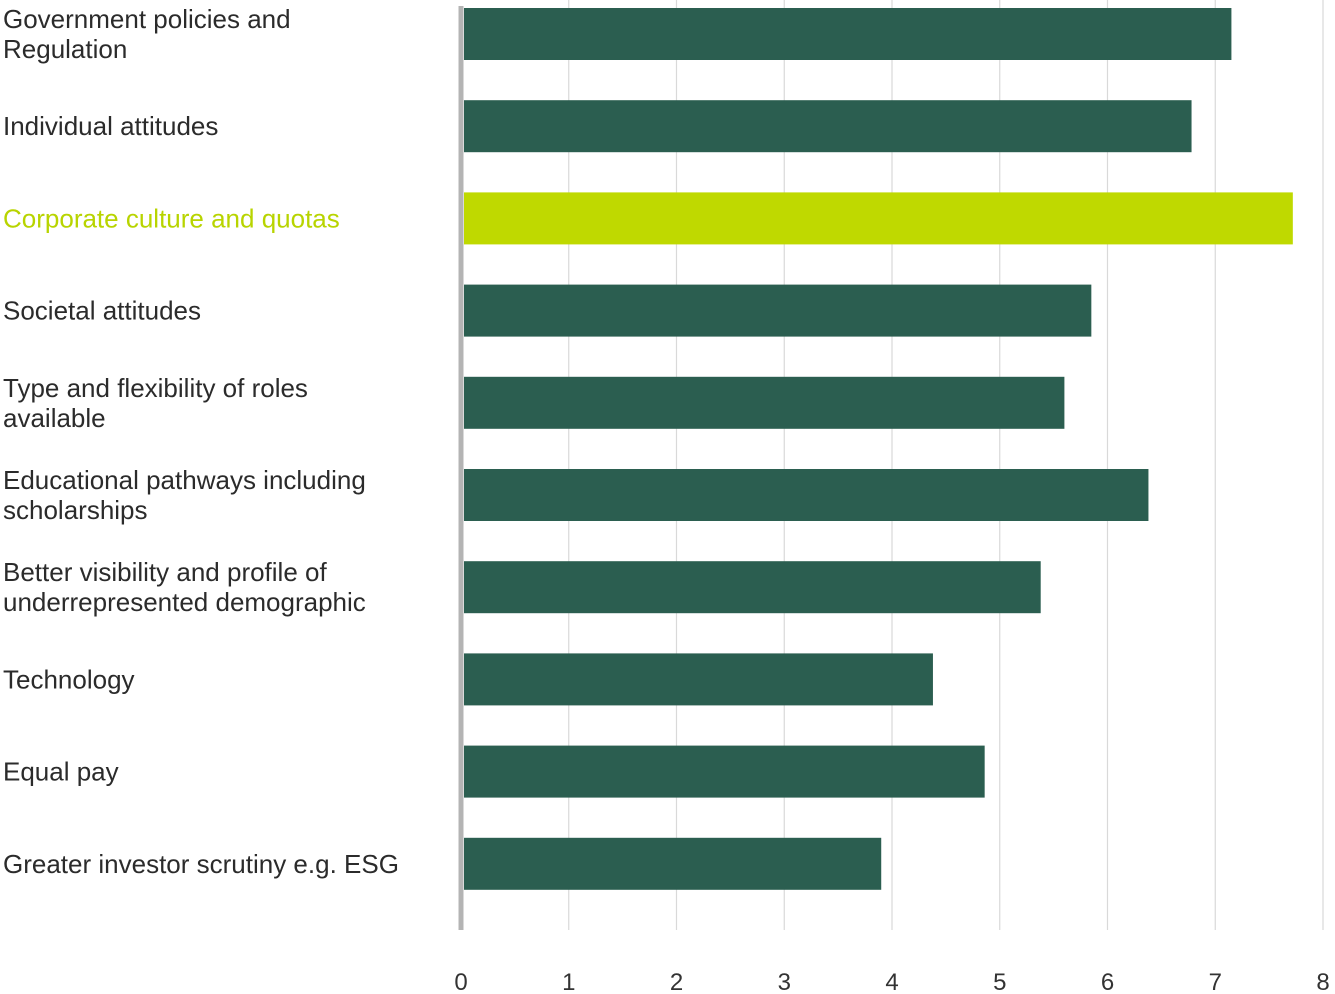 The height and width of the screenshot is (994, 1335). Describe the element at coordinates (54, 418) in the screenshot. I see `category-label-line: available` at that location.